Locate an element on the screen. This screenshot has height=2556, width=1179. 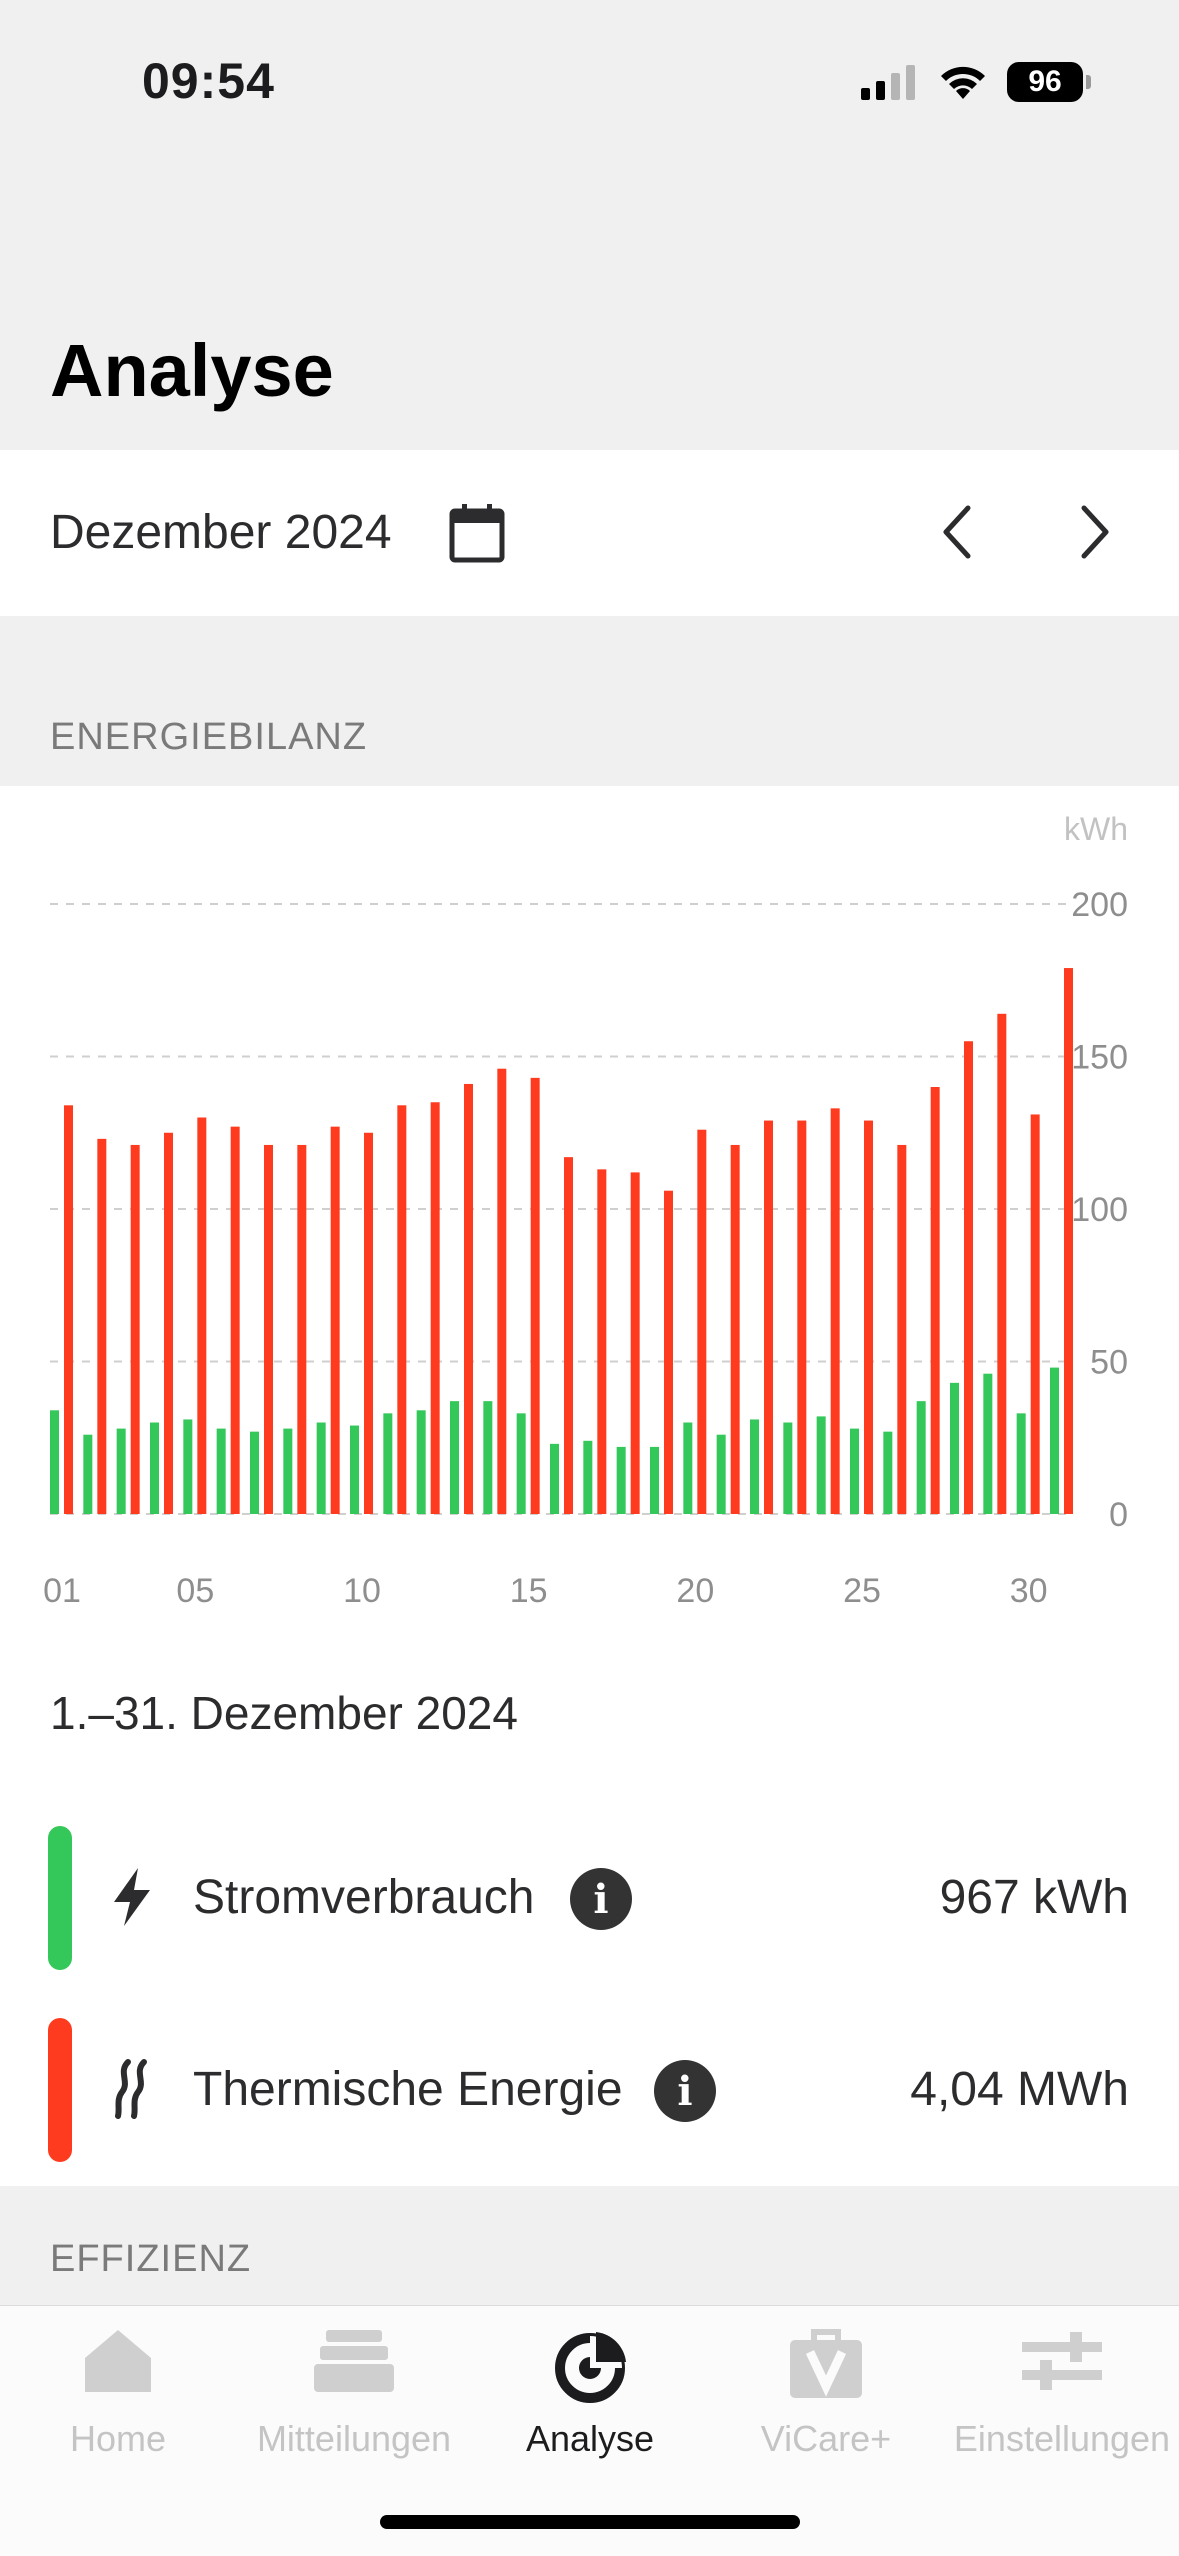
y-tick-label: 50 is located at coordinates (1109, 1363).